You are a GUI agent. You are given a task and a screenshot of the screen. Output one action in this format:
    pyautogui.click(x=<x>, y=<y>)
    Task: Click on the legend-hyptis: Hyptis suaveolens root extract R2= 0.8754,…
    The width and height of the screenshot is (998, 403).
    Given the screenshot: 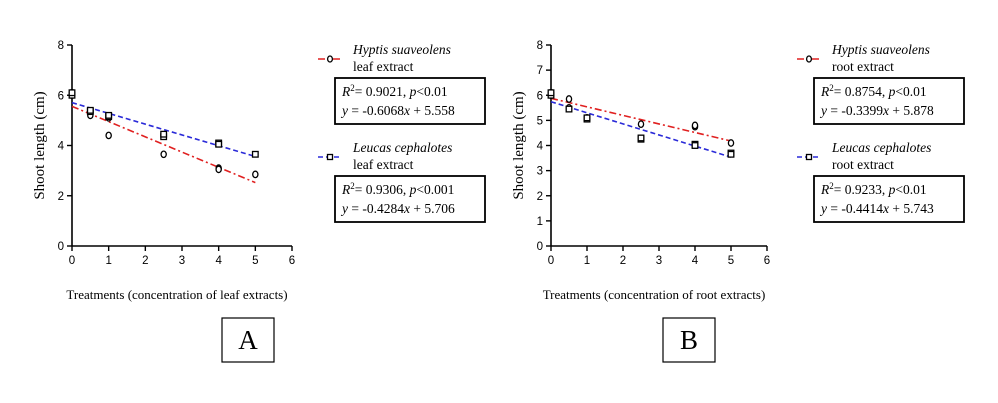 What is the action you would take?
    pyautogui.click(x=881, y=83)
    